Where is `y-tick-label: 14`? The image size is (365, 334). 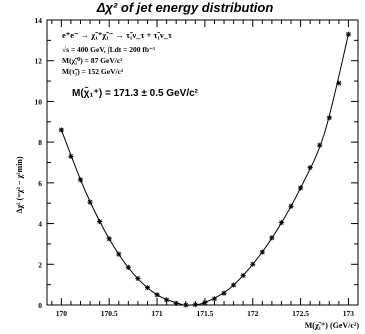
y-tick-label: 14 is located at coordinates (39, 20).